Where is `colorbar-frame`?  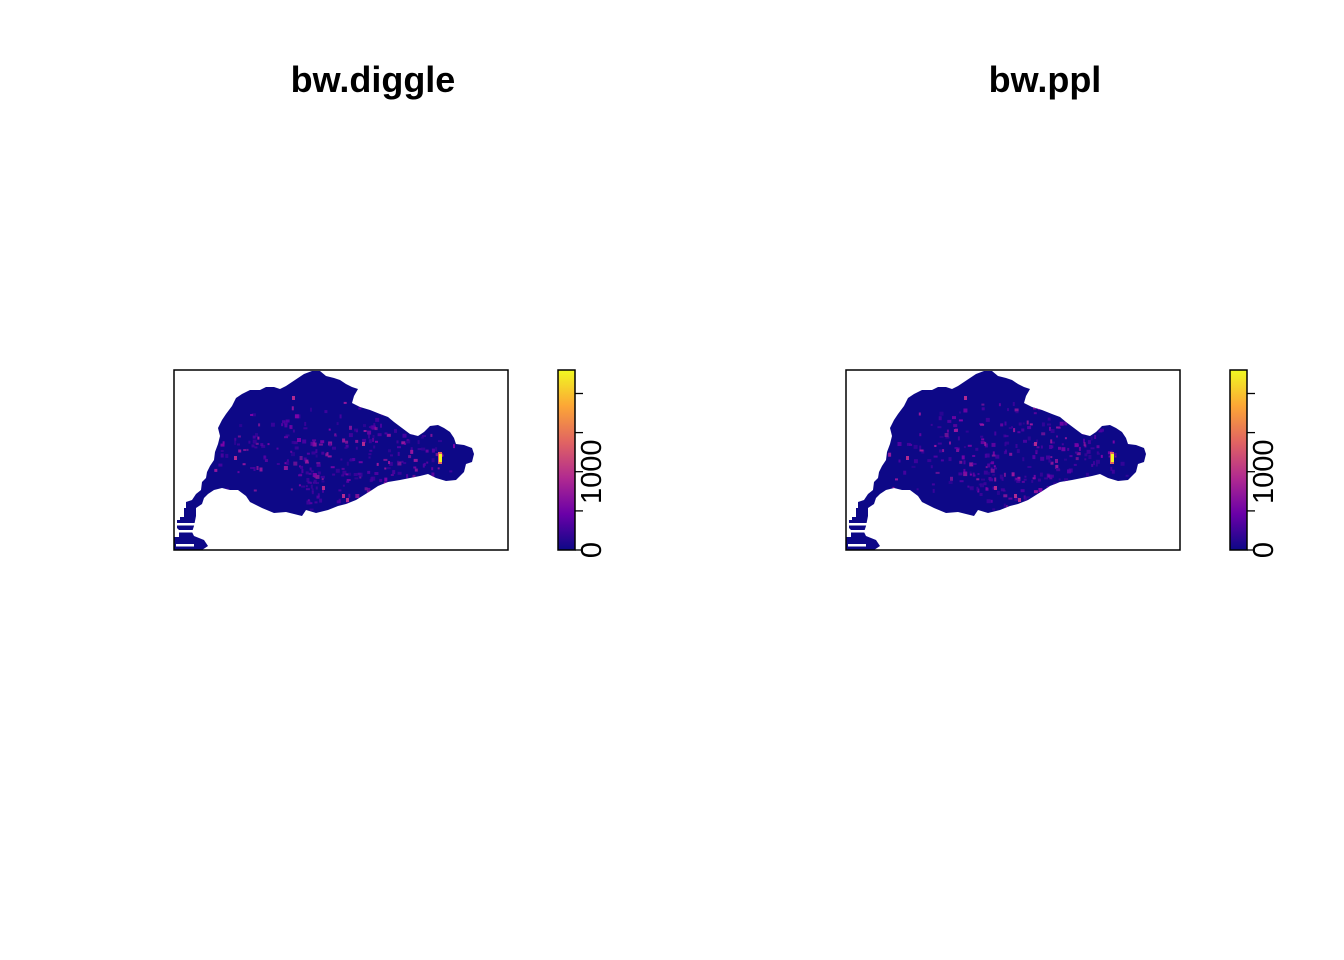 colorbar-frame is located at coordinates (1238, 460).